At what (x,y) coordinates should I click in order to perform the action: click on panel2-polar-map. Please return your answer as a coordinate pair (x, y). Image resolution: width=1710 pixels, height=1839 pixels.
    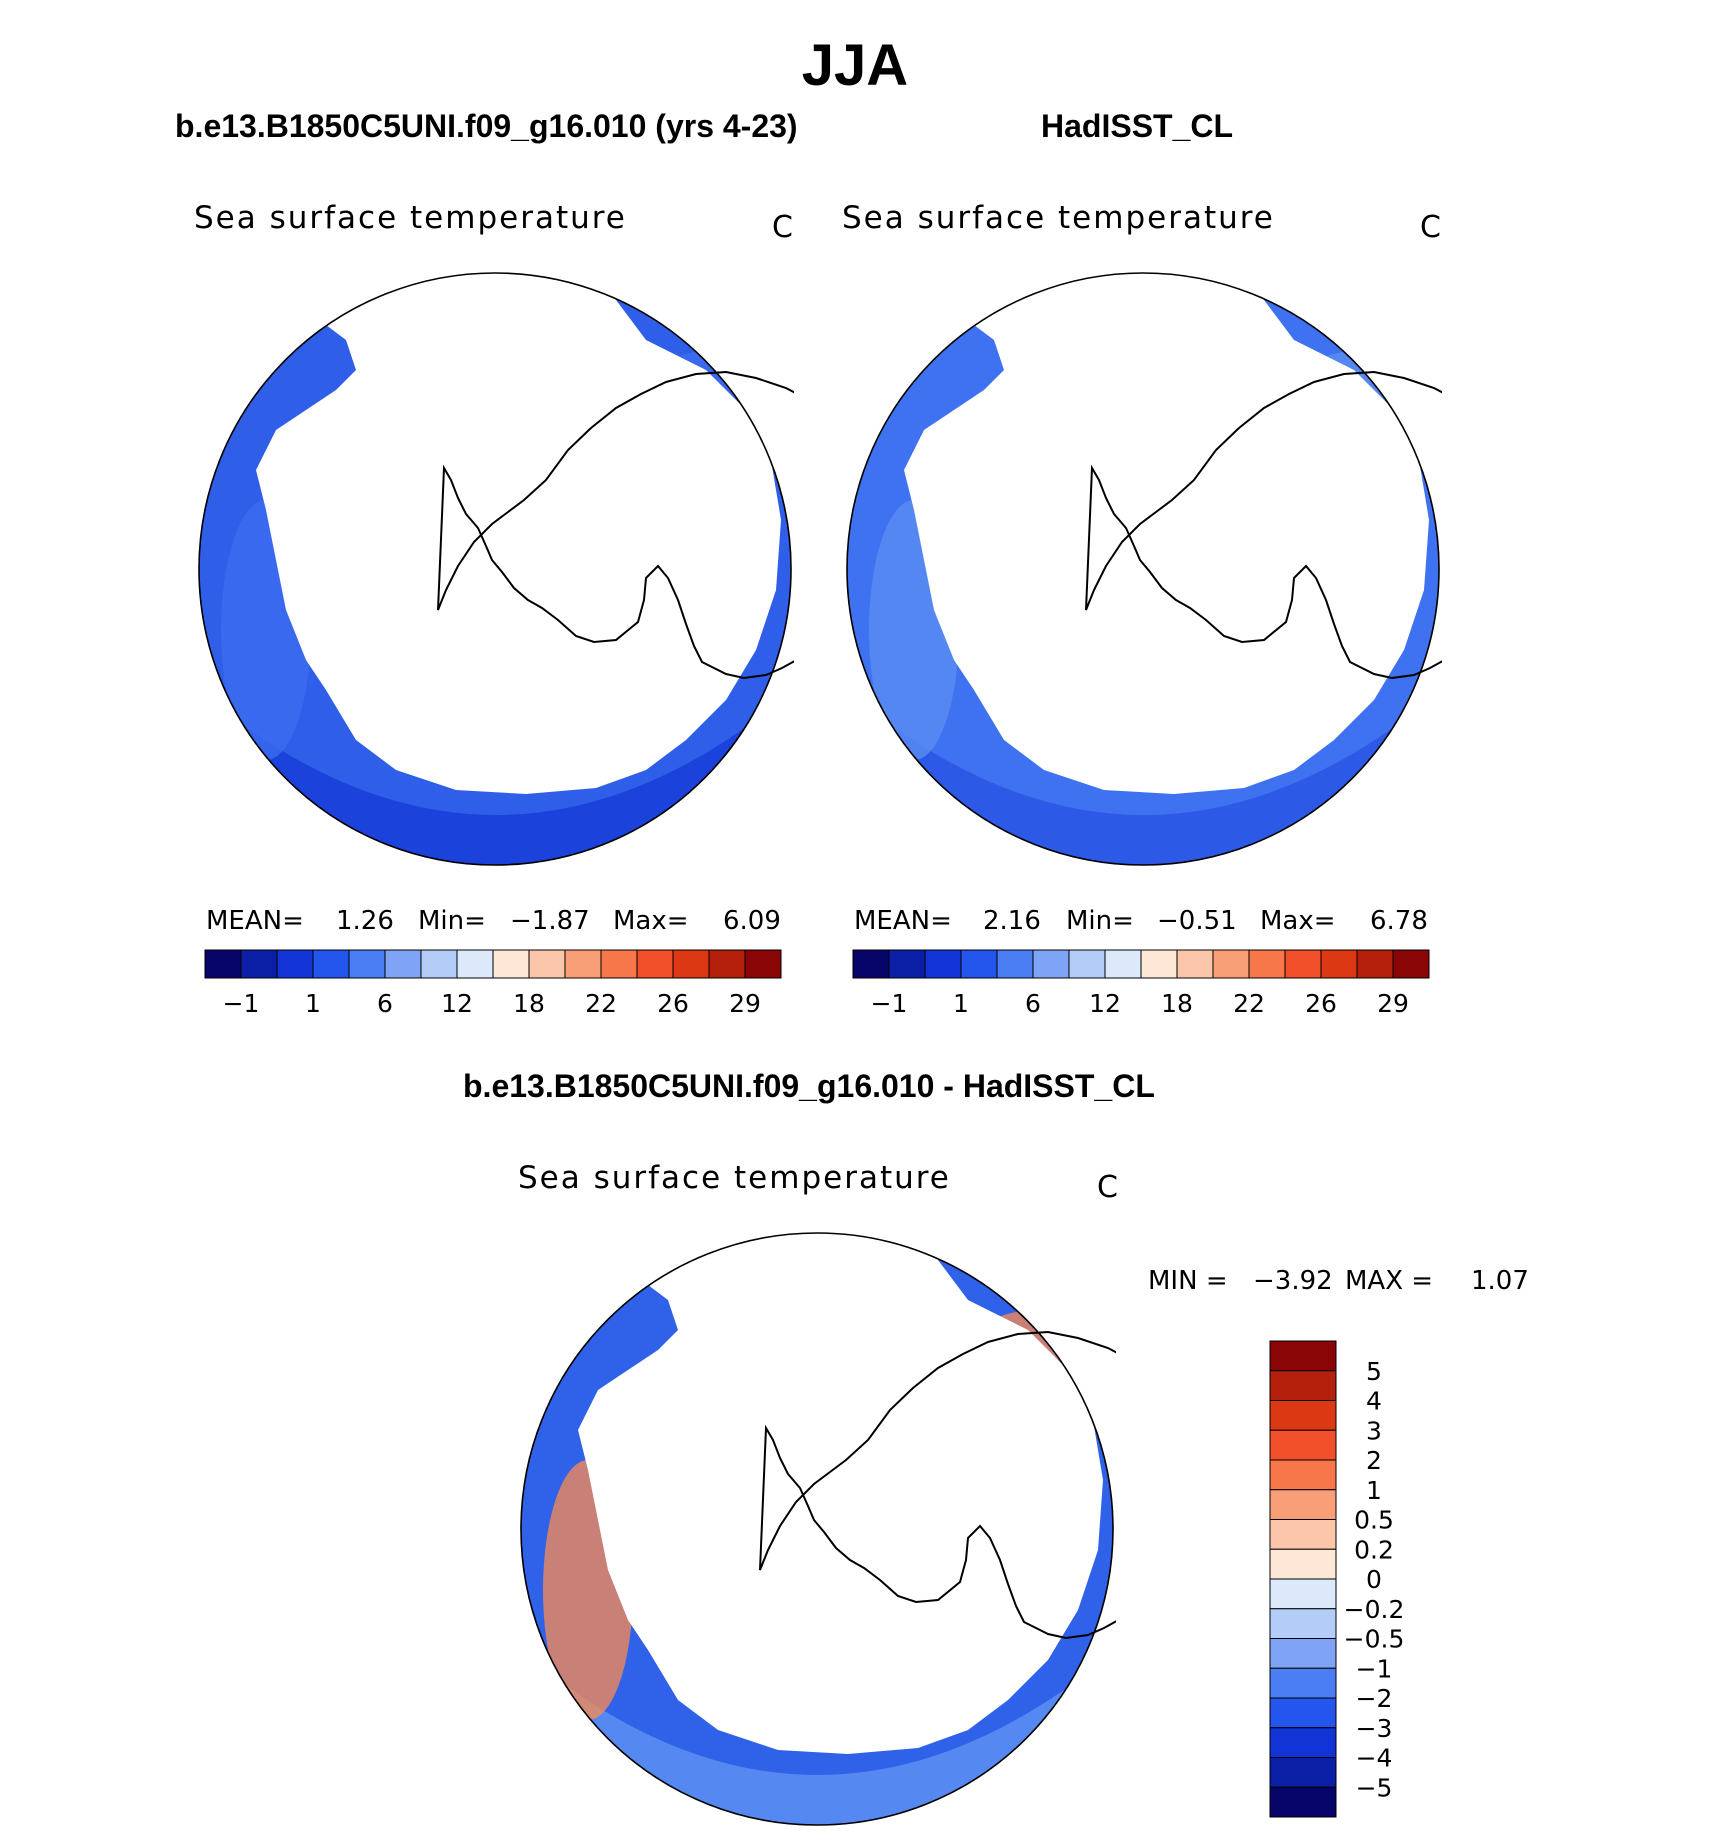
    Looking at the image, I should click on (1144, 569).